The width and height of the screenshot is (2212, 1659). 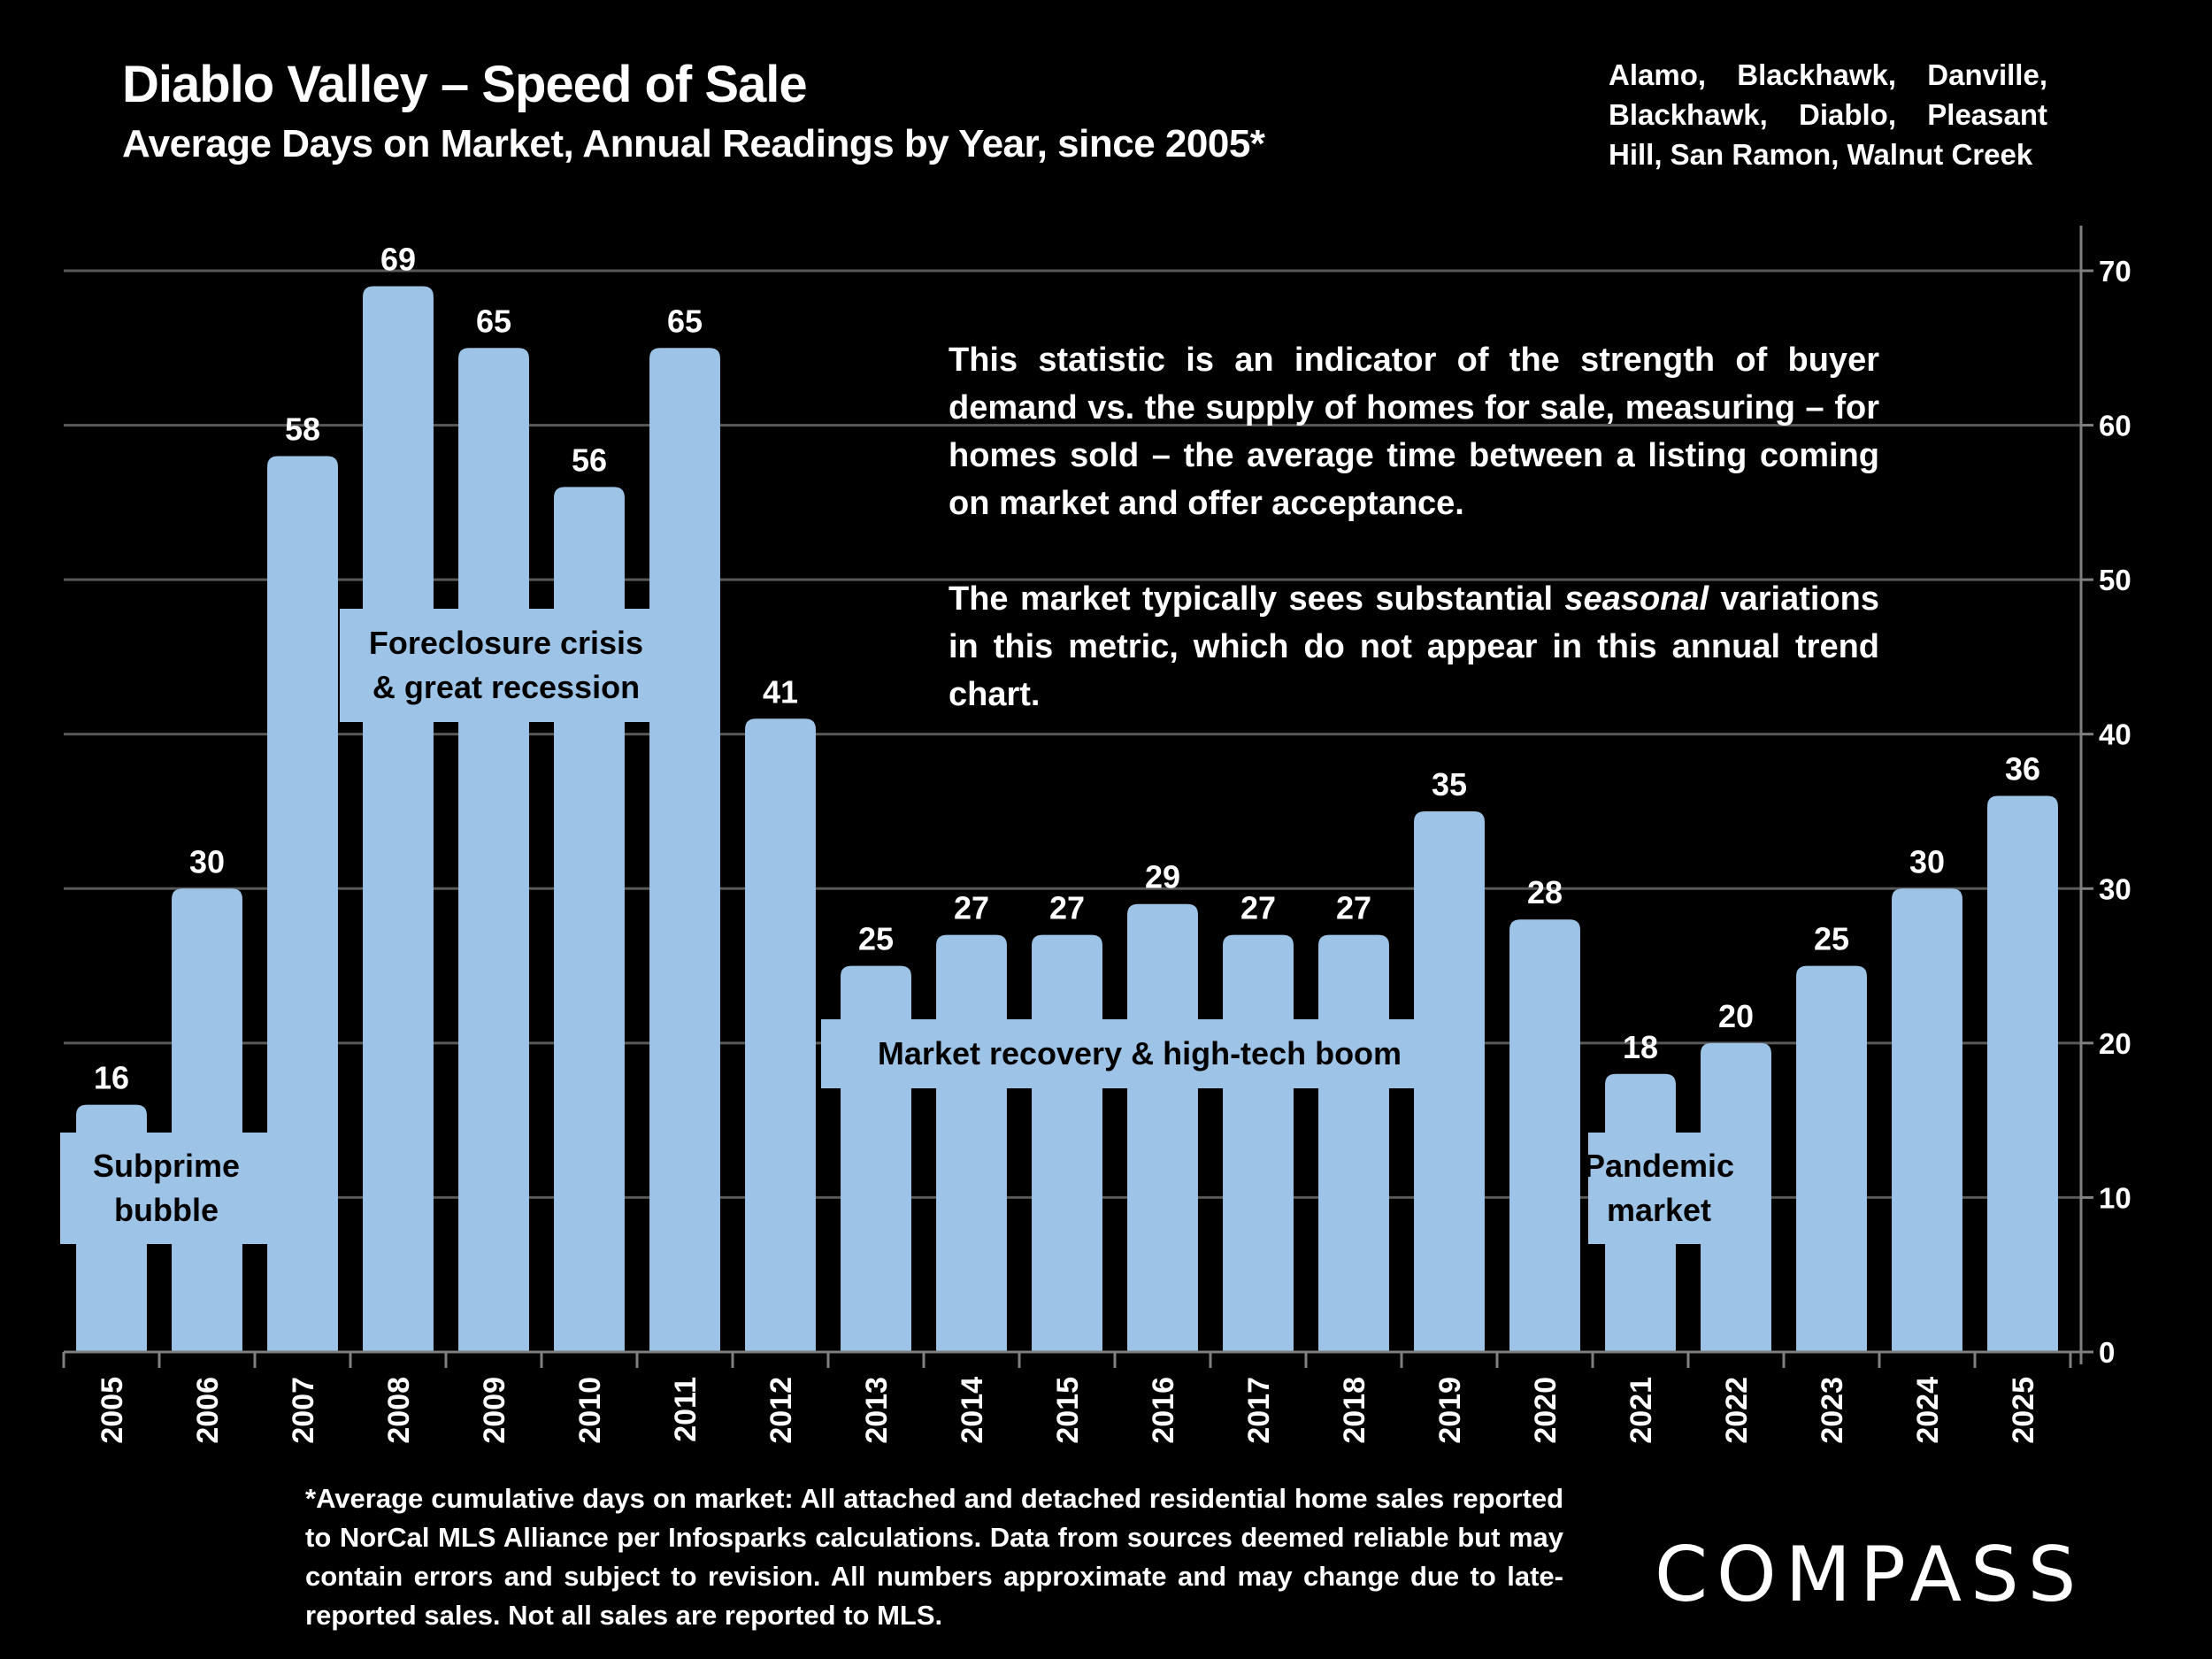 What do you see at coordinates (1870, 1575) in the screenshot?
I see `compass-logo: COMPASS` at bounding box center [1870, 1575].